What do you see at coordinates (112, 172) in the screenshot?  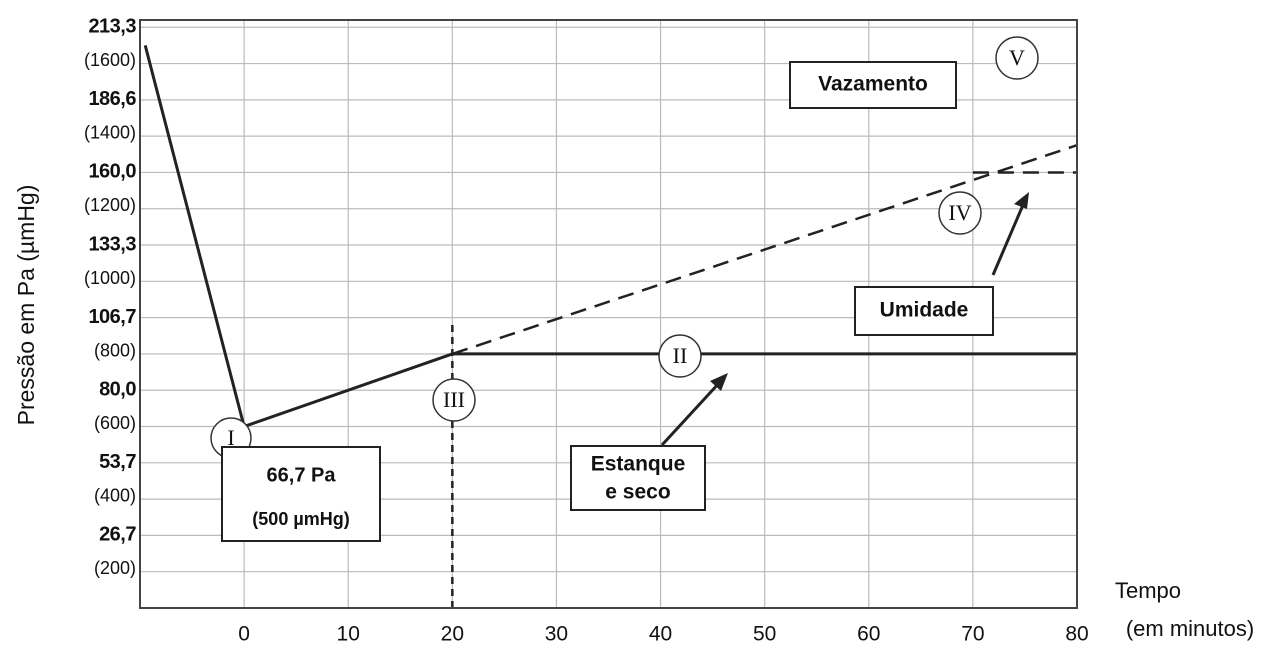 I see `y-tick-label: 160,0` at bounding box center [112, 172].